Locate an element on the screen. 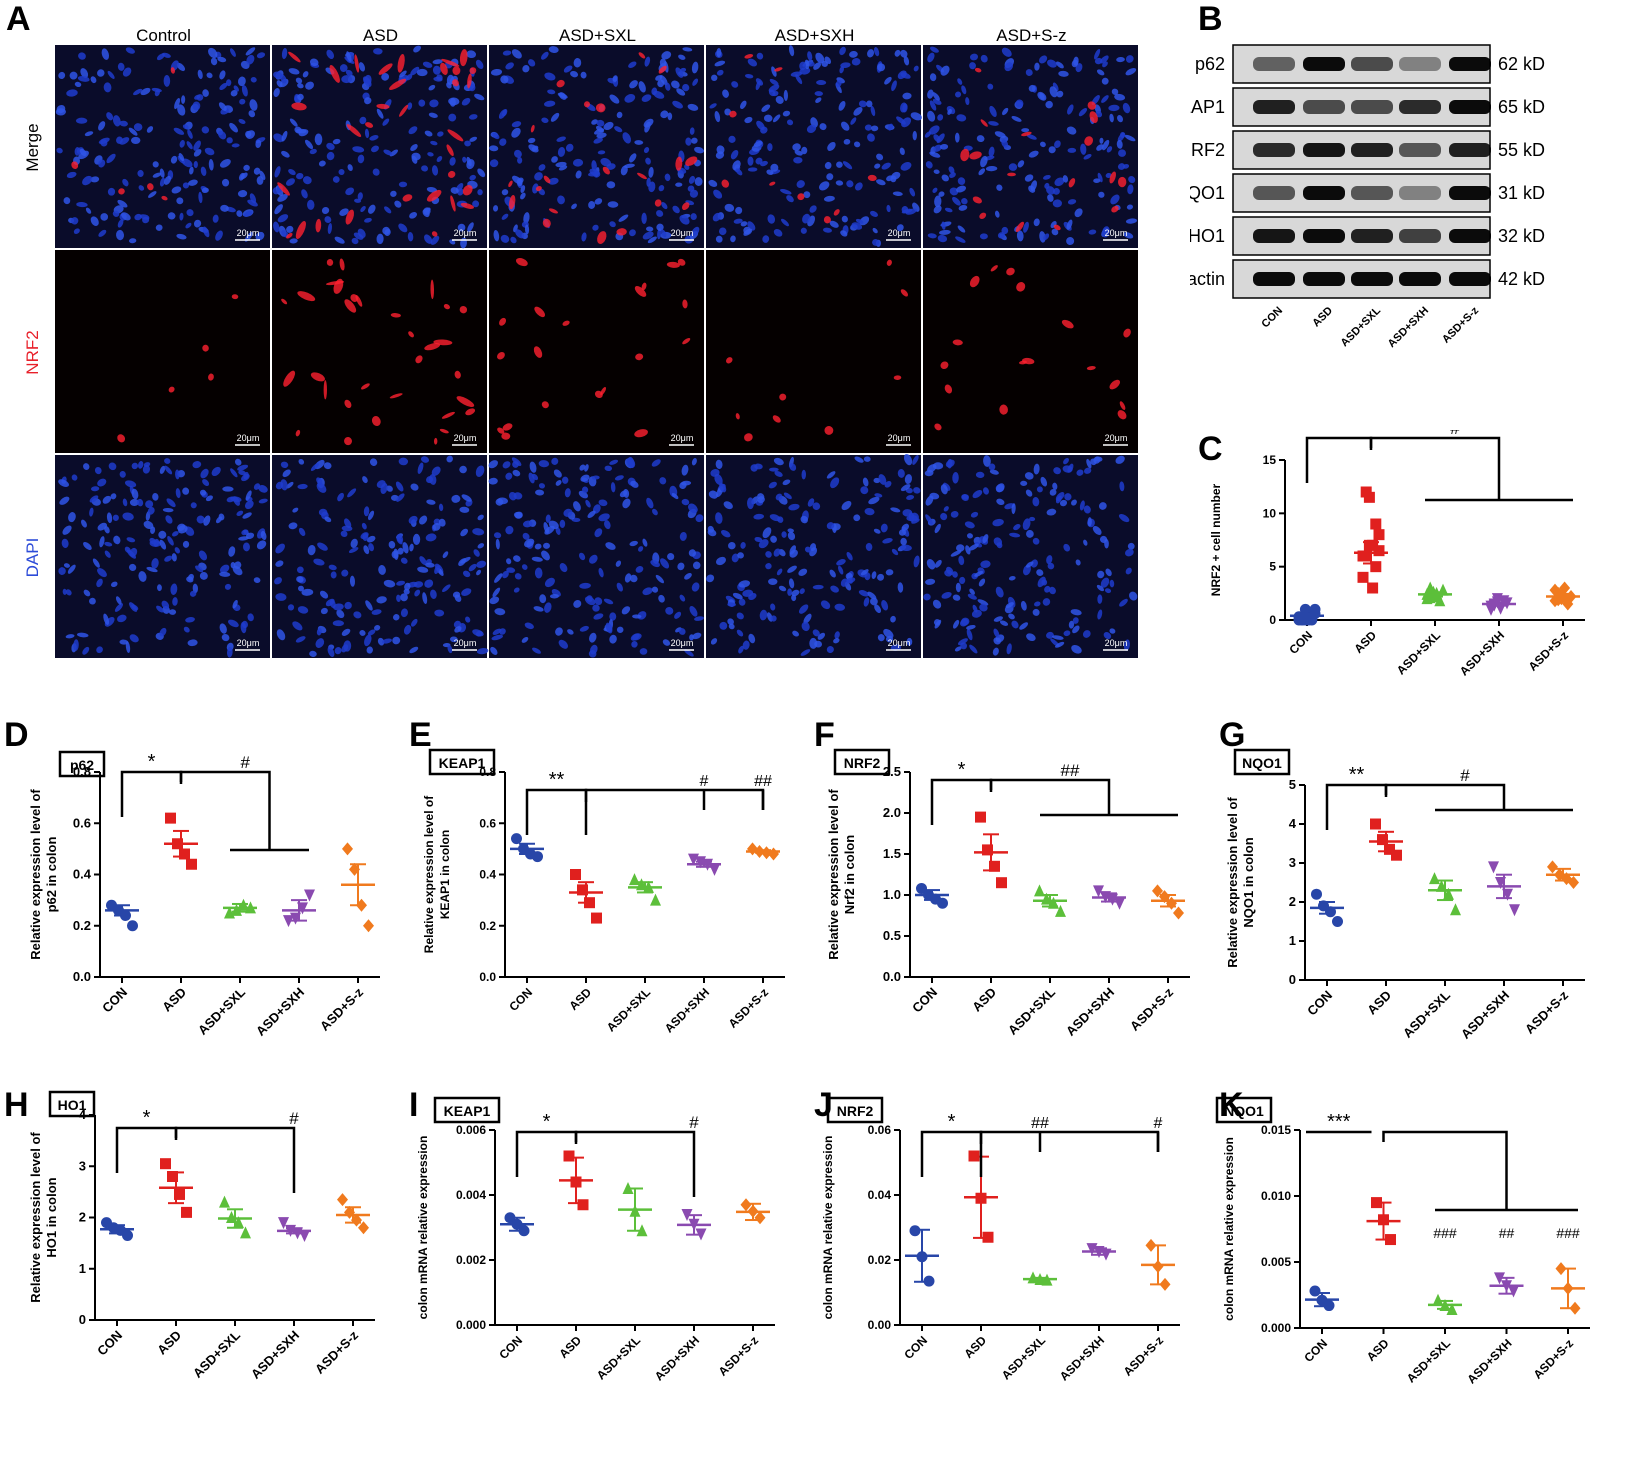 The width and height of the screenshot is (1627, 1461). y-tick-label: 0.8 is located at coordinates (82, 771).